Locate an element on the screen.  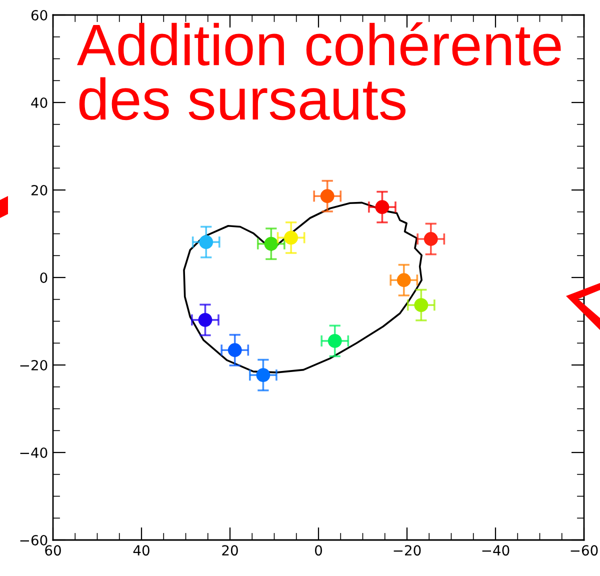
y-tick-label: 0 is located at coordinates (44, 277).